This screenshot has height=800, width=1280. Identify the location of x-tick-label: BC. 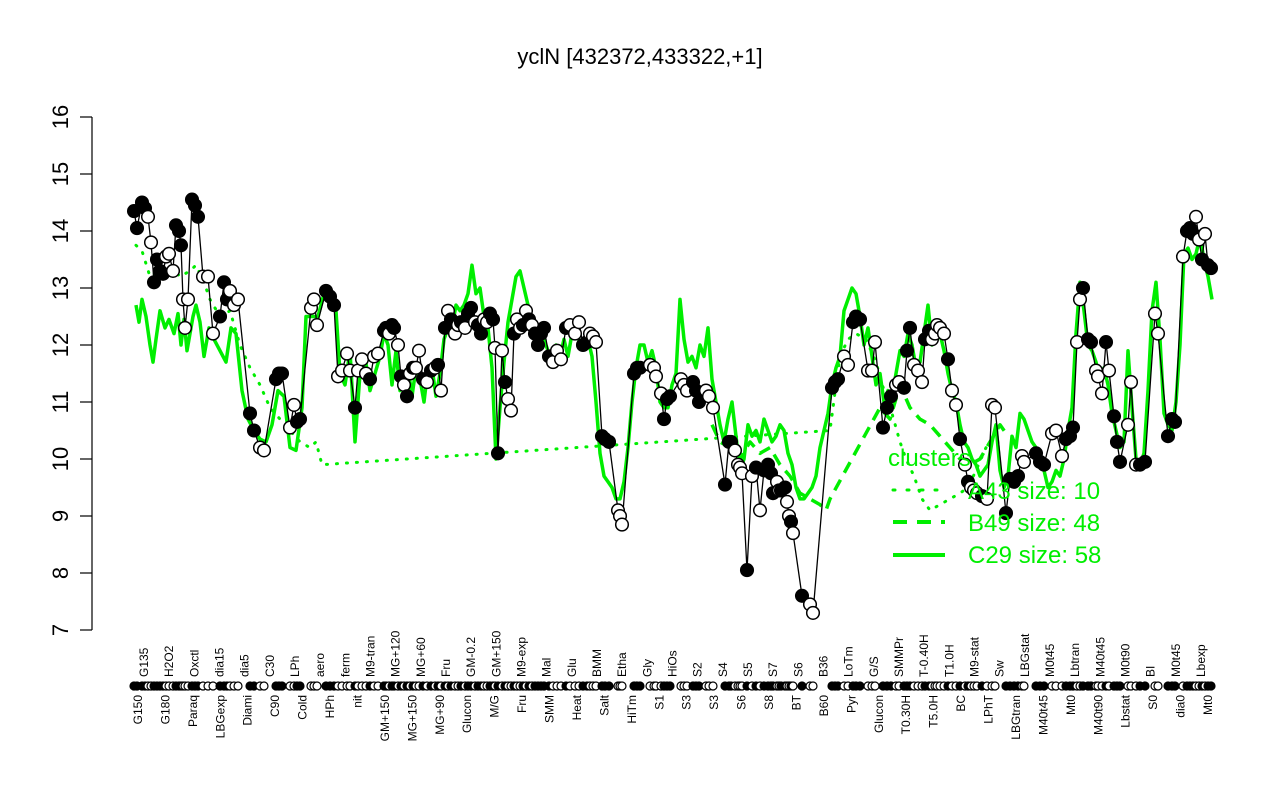
(961, 703).